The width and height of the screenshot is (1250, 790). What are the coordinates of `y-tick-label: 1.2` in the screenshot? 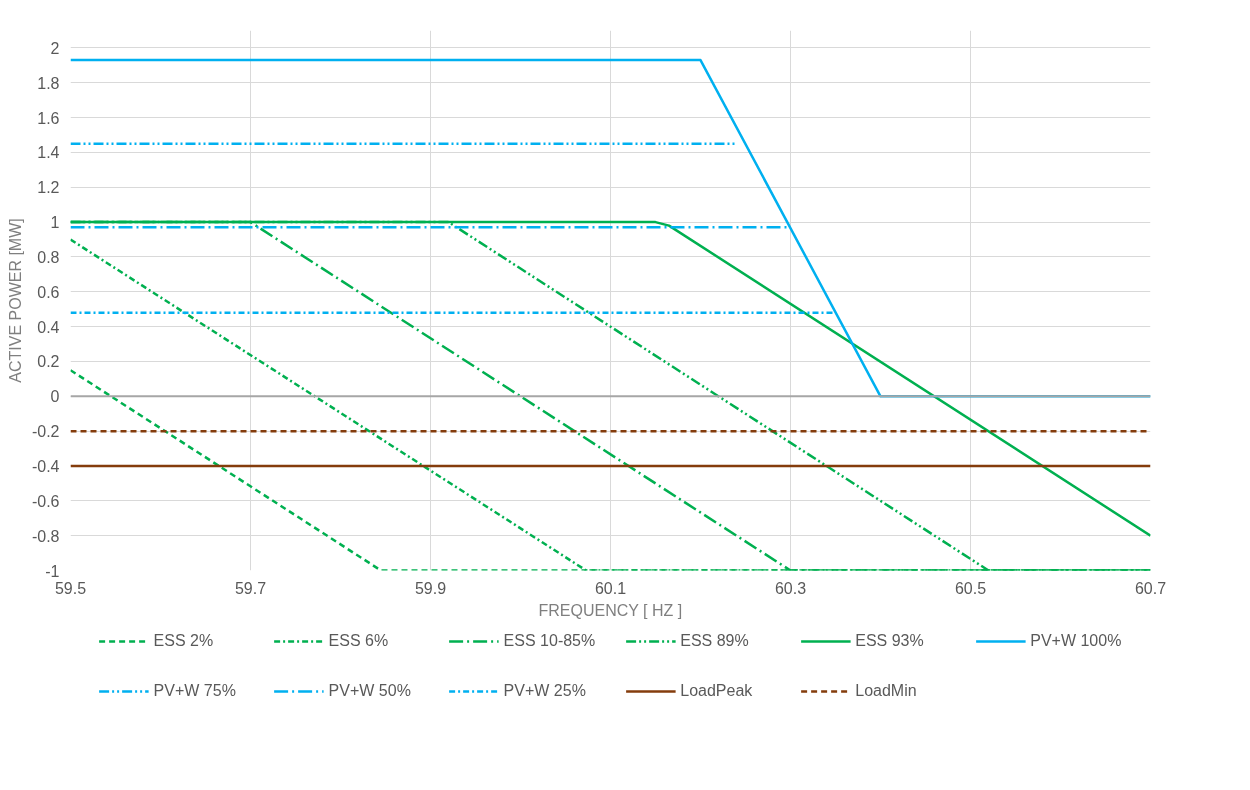 It's located at (48, 188).